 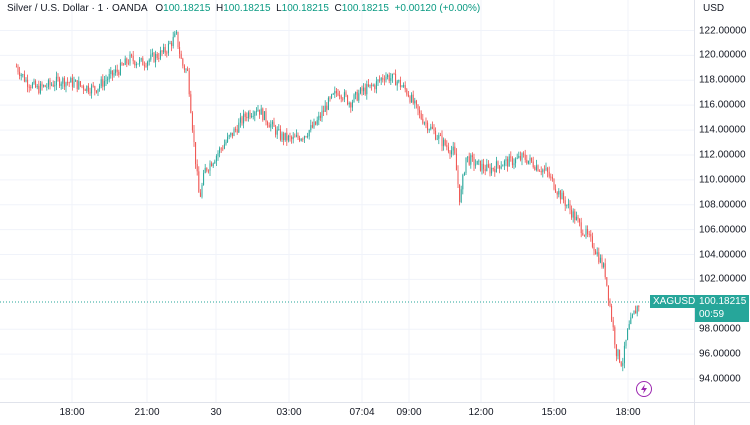 I want to click on price-tick-label: 120.00000, so click(x=723, y=55).